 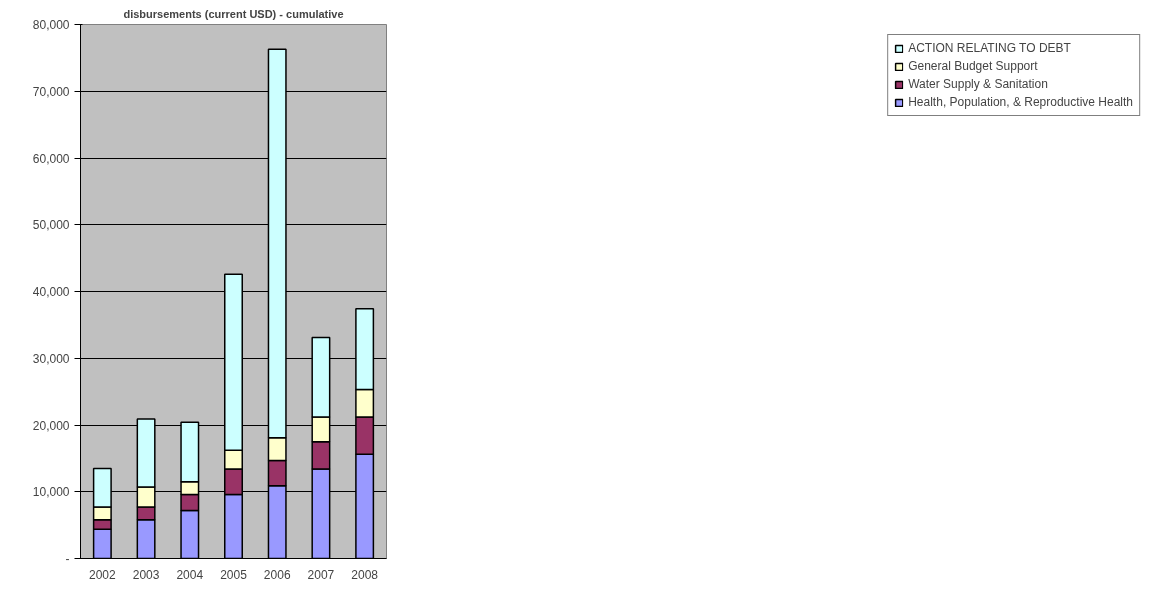 What do you see at coordinates (67, 559) in the screenshot?
I see `y-tick-label: -` at bounding box center [67, 559].